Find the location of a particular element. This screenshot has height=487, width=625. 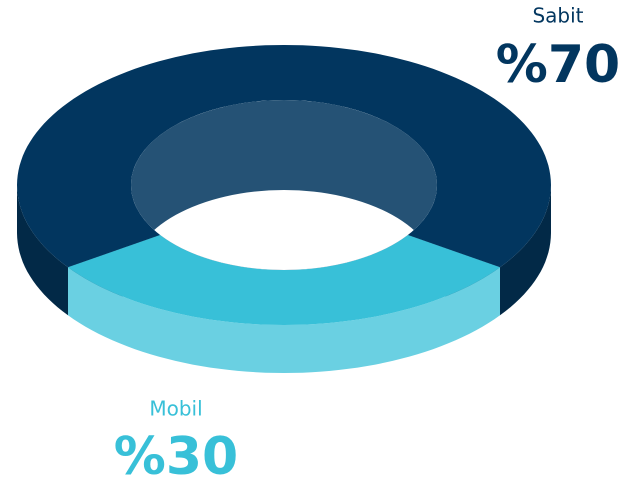

hole is located at coordinates (284, 230).